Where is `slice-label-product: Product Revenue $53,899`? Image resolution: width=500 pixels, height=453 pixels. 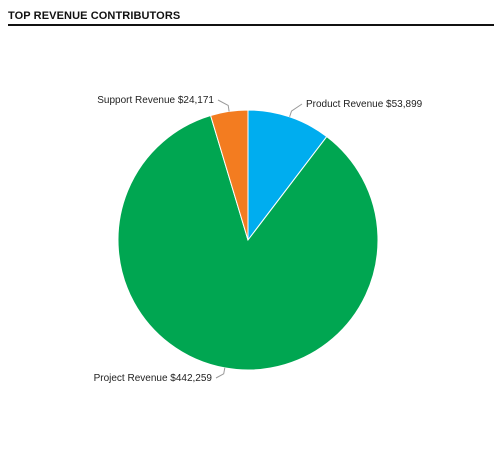
slice-label-product: Product Revenue $53,899 is located at coordinates (364, 104).